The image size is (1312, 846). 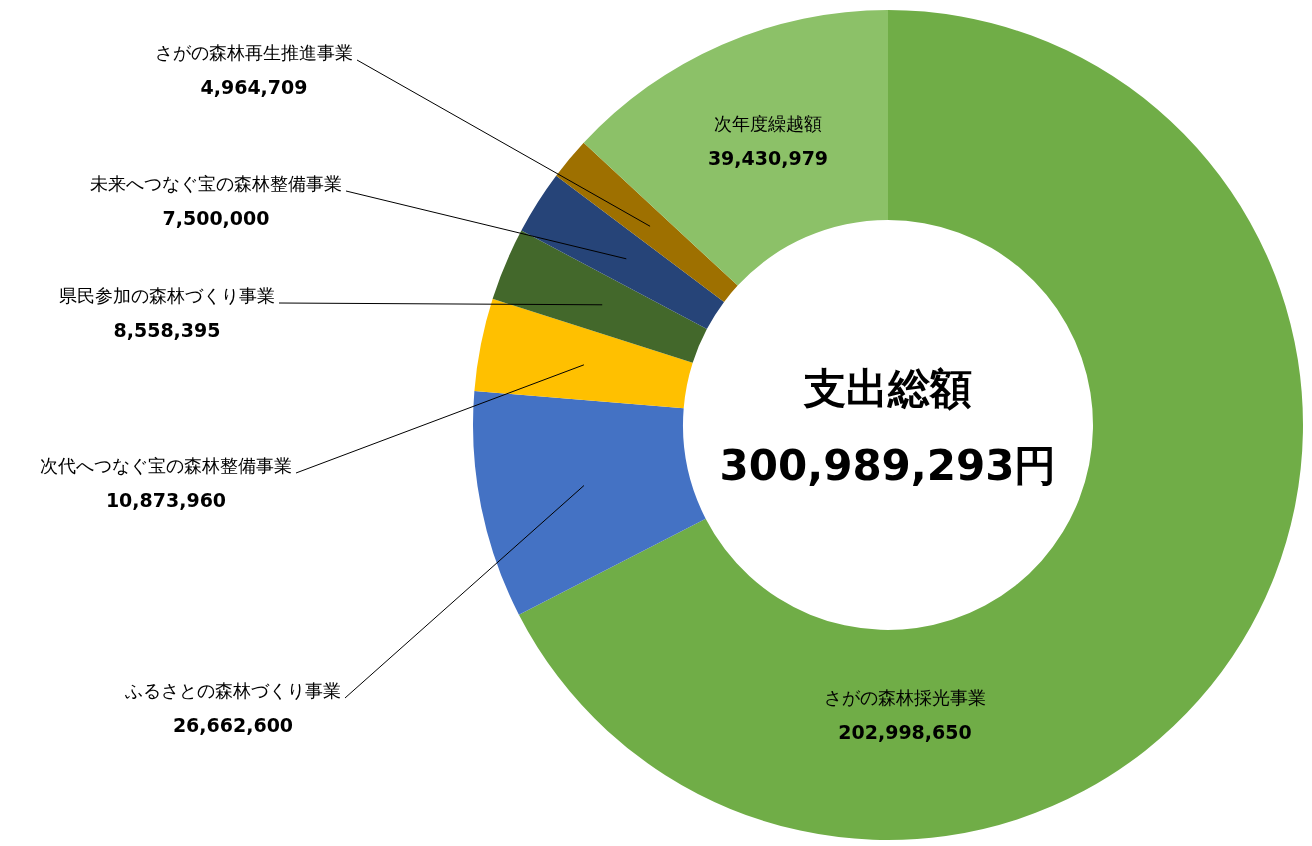 I want to click on data-label: 202,998,650, so click(x=905, y=732).